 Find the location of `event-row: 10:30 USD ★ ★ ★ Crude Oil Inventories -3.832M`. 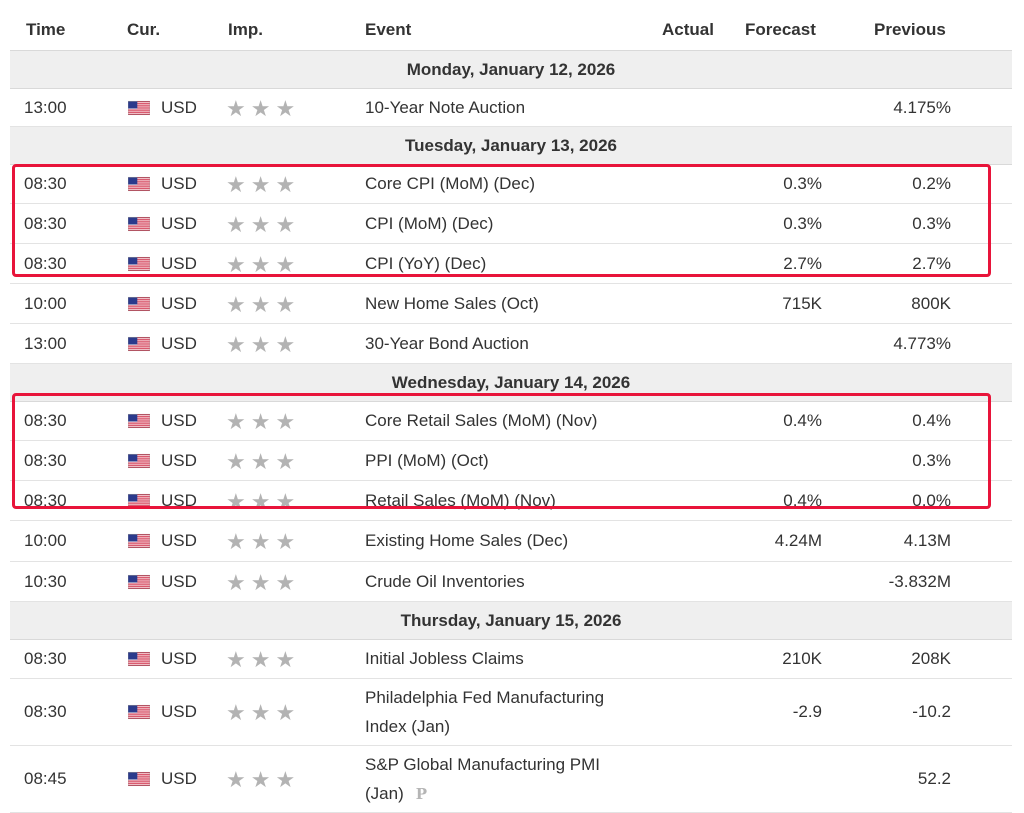

event-row: 10:30 USD ★ ★ ★ Crude Oil Inventories -3.832M is located at coordinates (511, 582).